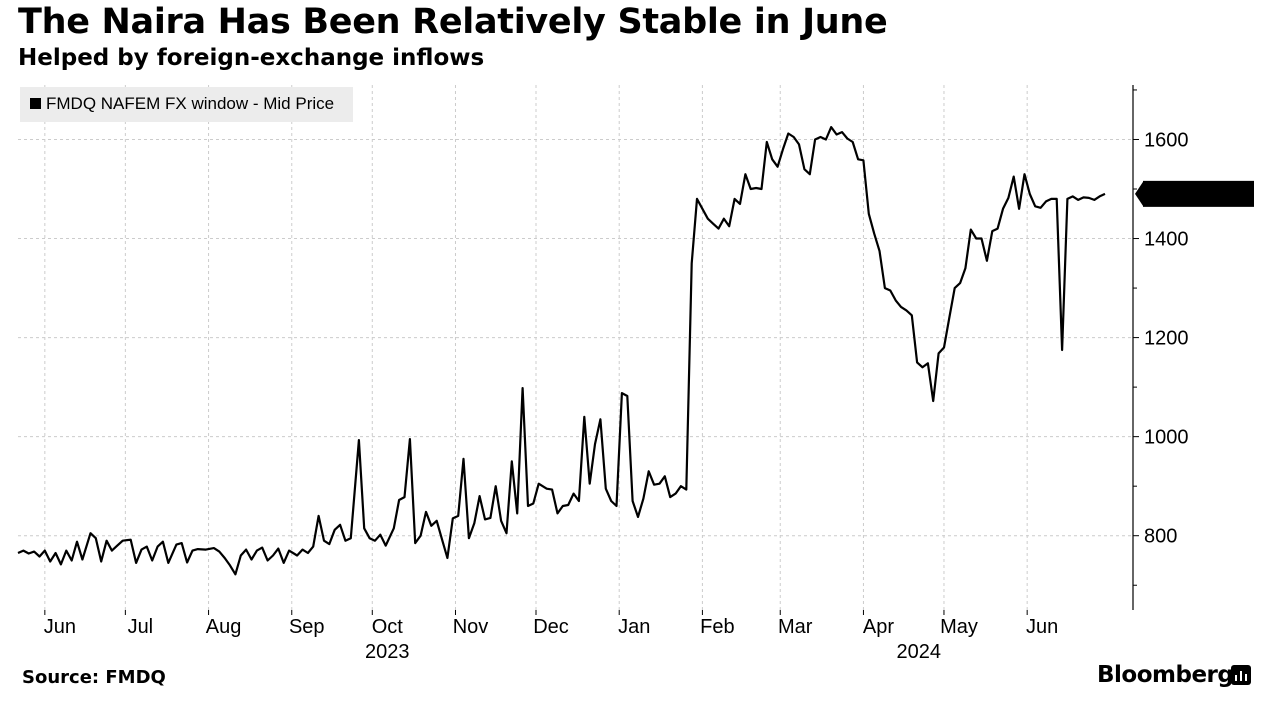  Describe the element at coordinates (141, 627) in the screenshot. I see `x-tick-label: Jul` at that location.